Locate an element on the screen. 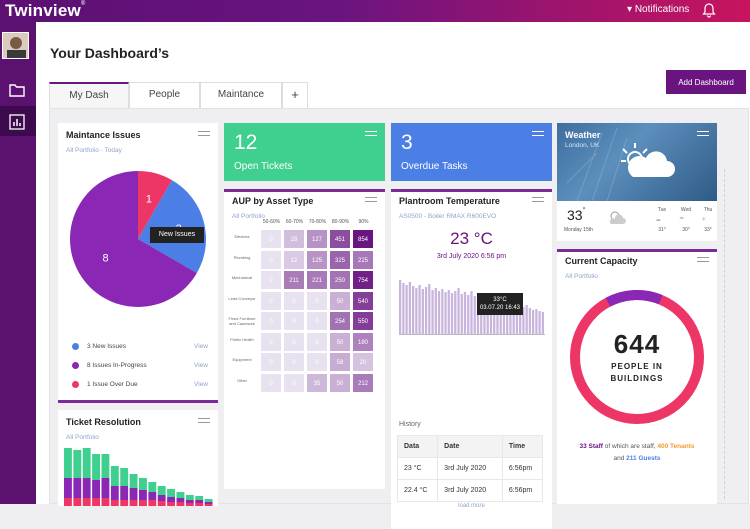  heatmap-cell: 540 is located at coordinates (363, 300).